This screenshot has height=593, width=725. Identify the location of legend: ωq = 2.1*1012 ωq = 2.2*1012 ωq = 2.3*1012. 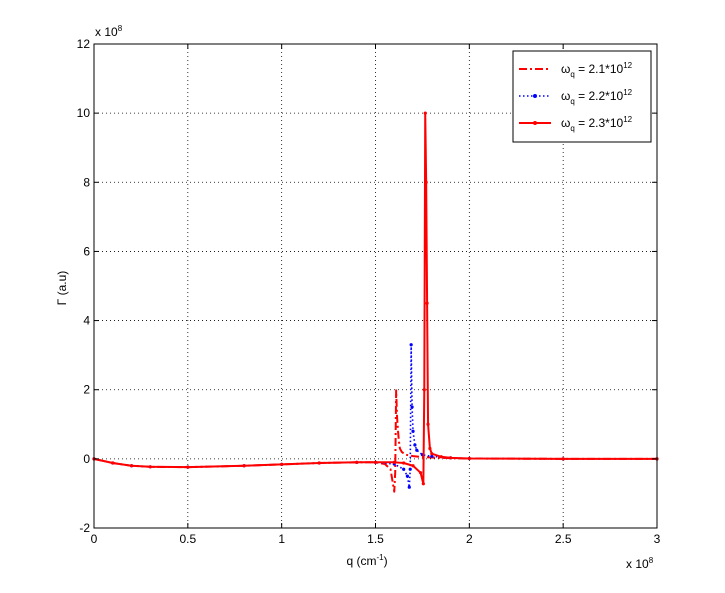
(582, 96).